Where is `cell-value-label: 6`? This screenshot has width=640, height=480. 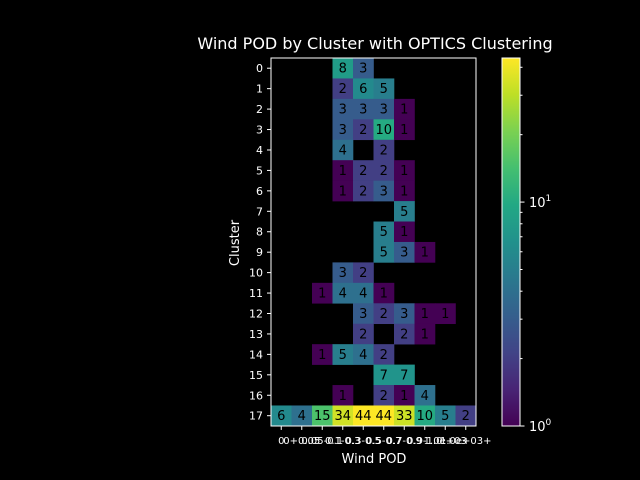
cell-value-label: 6 is located at coordinates (281, 416).